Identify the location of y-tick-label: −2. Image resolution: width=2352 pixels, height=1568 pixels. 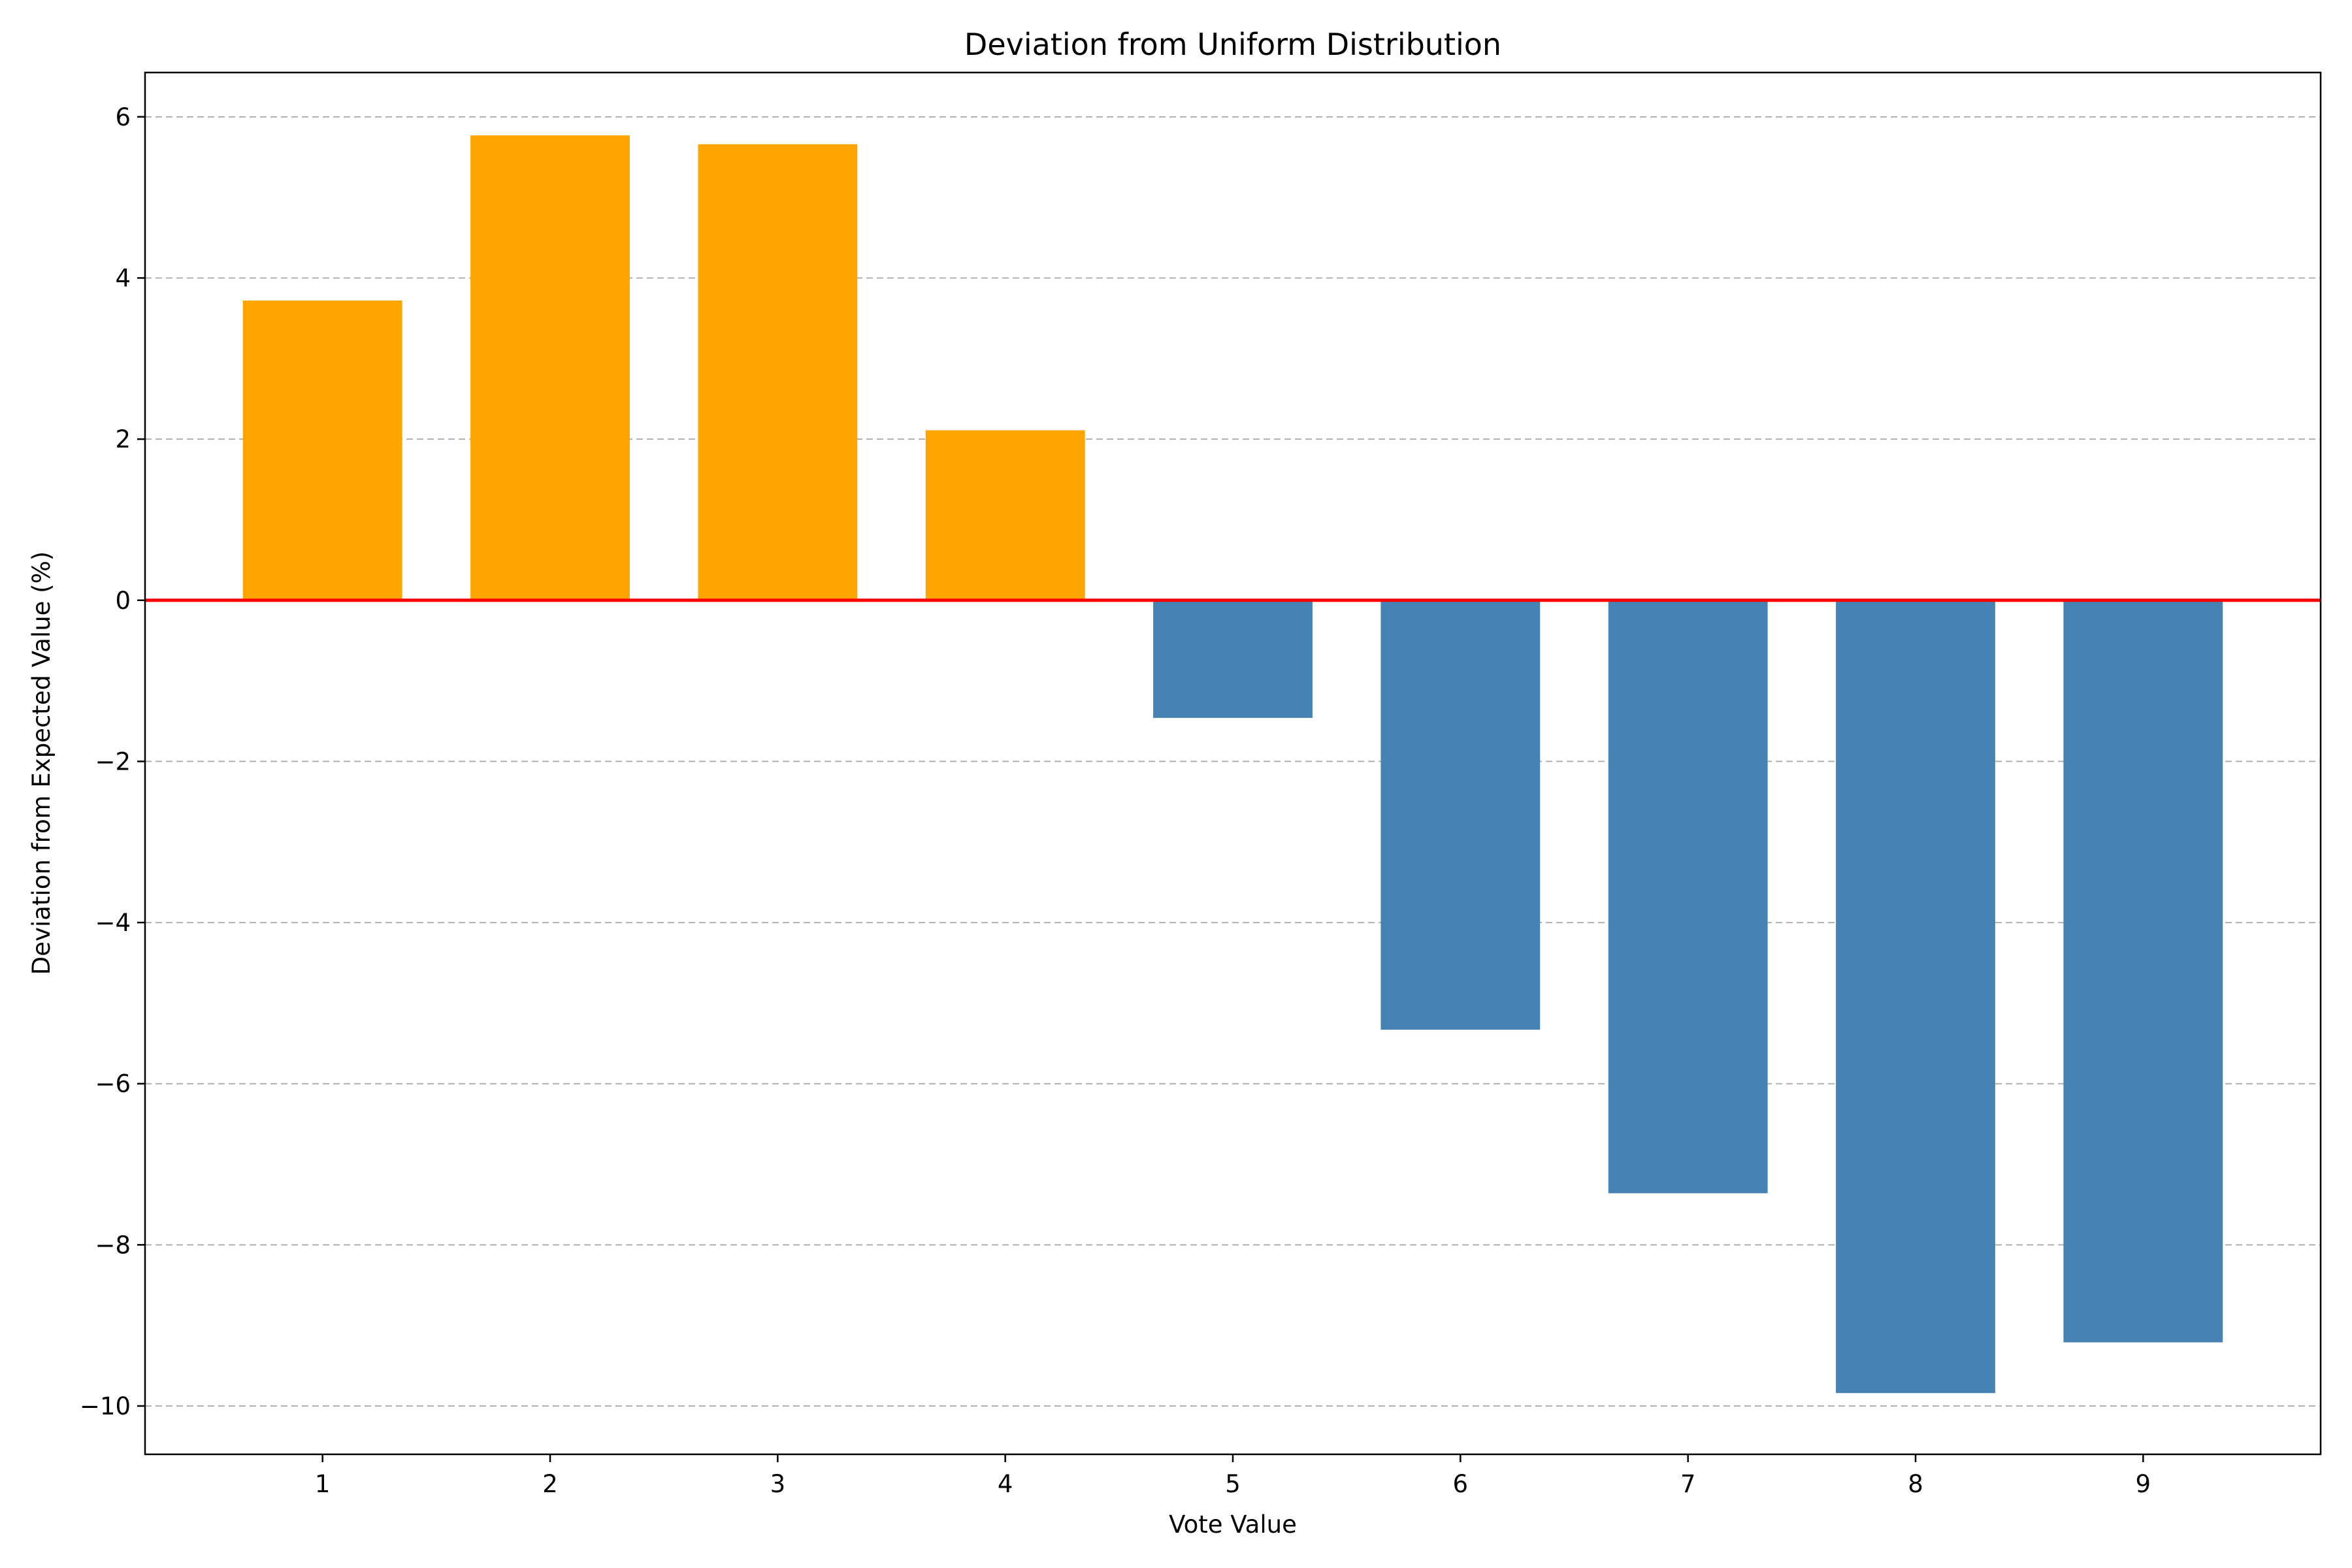
(113, 761).